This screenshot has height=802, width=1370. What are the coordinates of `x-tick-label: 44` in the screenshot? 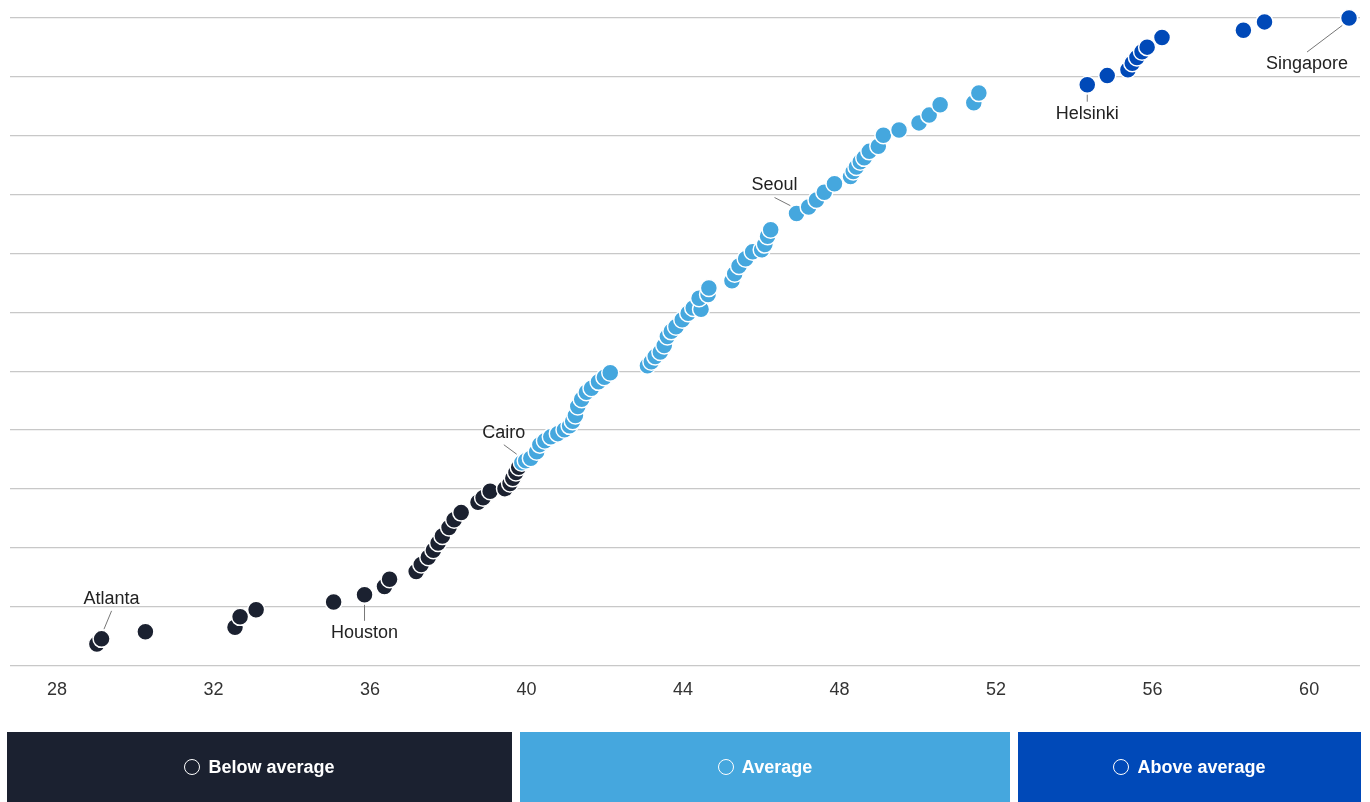 It's located at (683, 689).